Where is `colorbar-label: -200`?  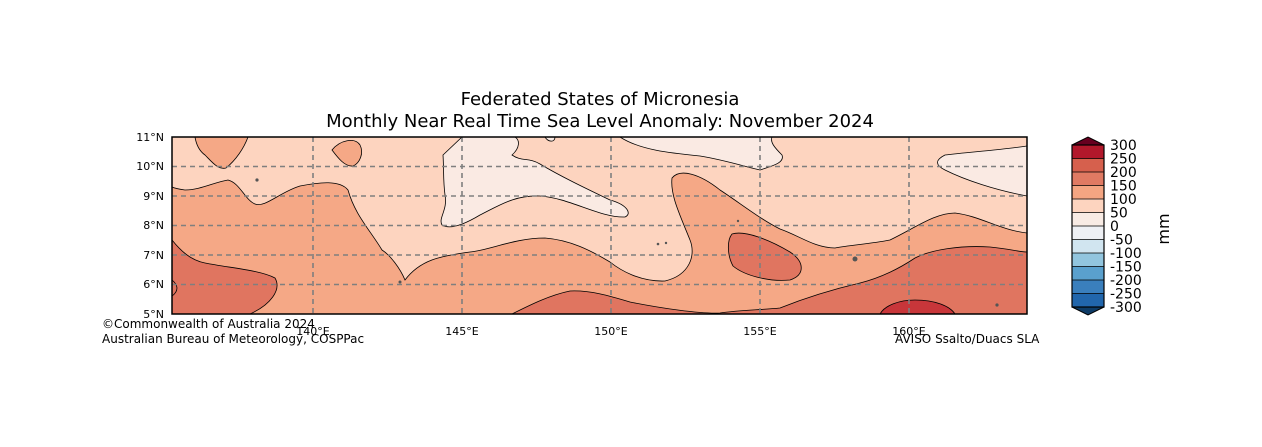 colorbar-label: -200 is located at coordinates (1126, 281).